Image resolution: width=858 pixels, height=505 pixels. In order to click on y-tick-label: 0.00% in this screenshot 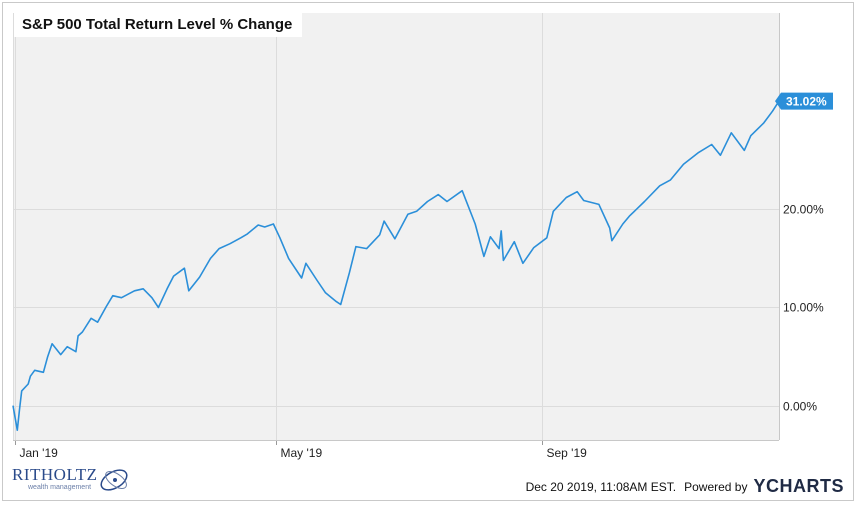, I will do `click(800, 407)`.